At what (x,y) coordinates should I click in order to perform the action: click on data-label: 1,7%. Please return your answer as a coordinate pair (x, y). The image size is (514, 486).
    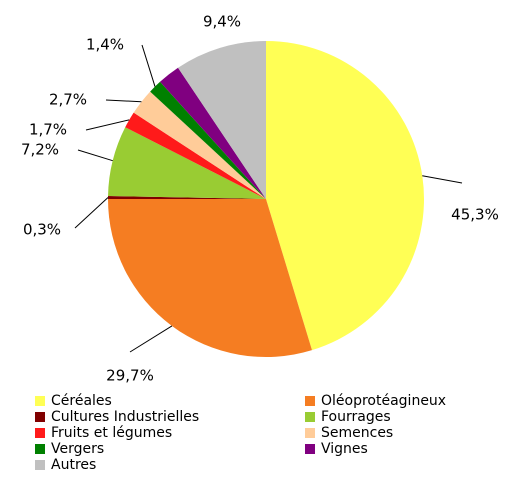
    Looking at the image, I should click on (48, 130).